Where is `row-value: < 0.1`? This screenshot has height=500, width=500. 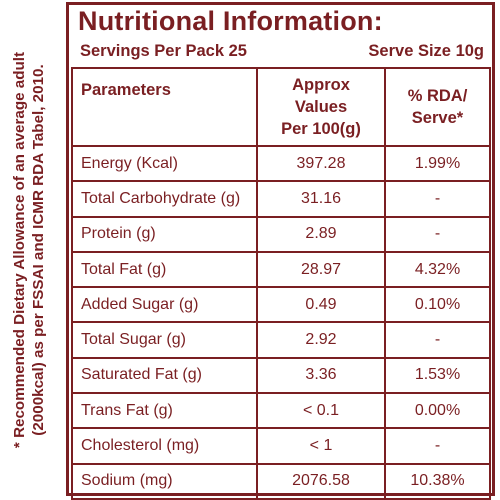 row-value: < 0.1 is located at coordinates (321, 411).